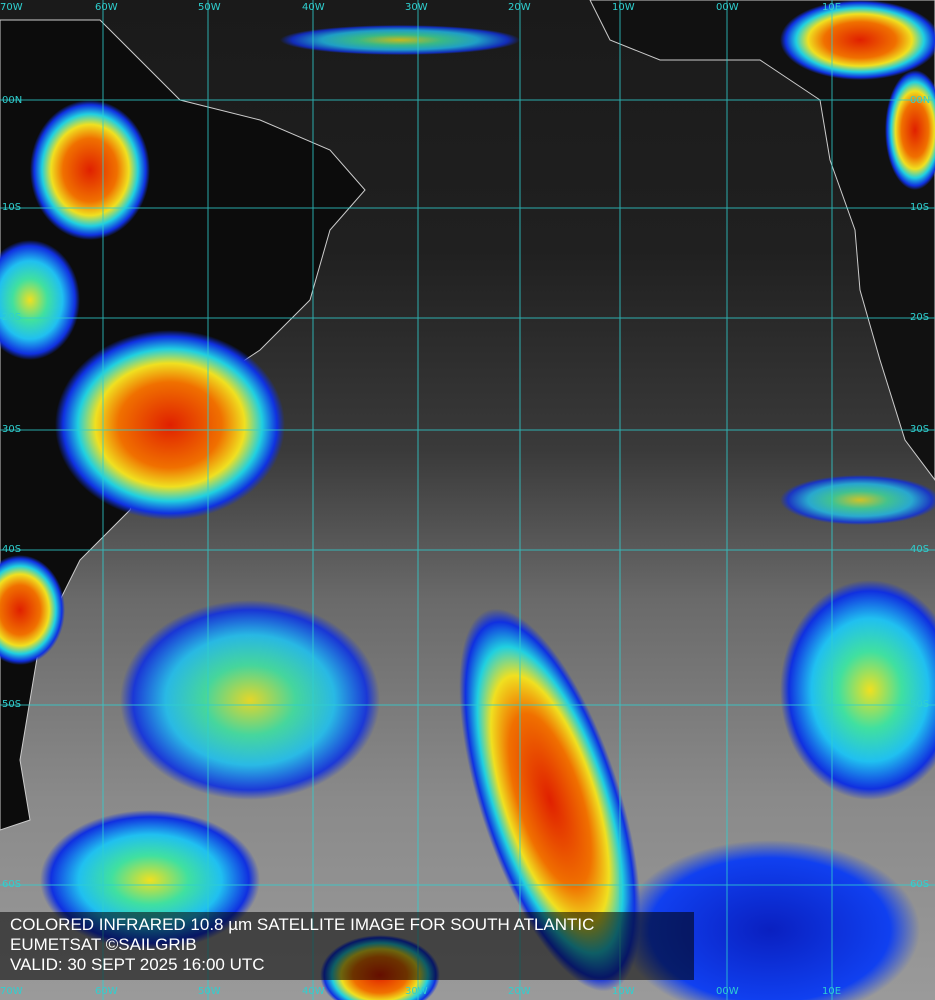 The image size is (935, 1000). I want to click on caption-valid-time: VALID: 30 SEPT 2025 16:00 UTC, so click(137, 964).